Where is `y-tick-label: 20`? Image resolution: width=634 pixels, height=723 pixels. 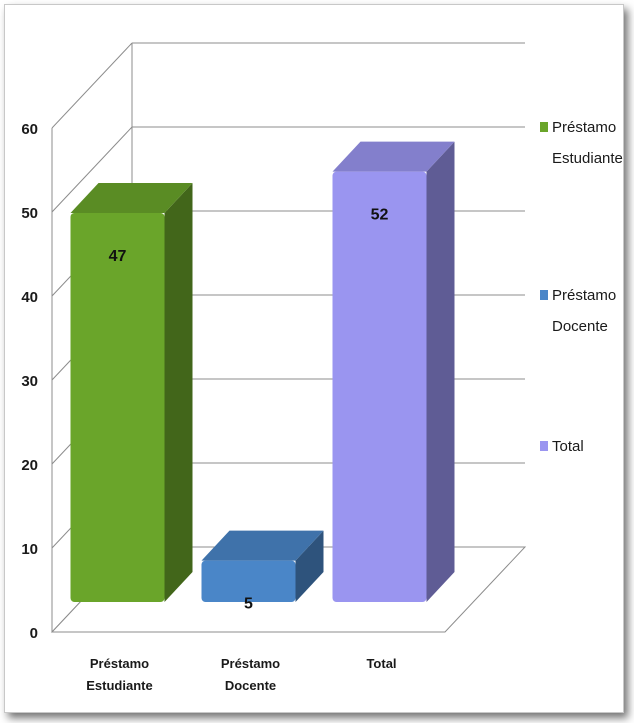 y-tick-label: 20 is located at coordinates (29, 465).